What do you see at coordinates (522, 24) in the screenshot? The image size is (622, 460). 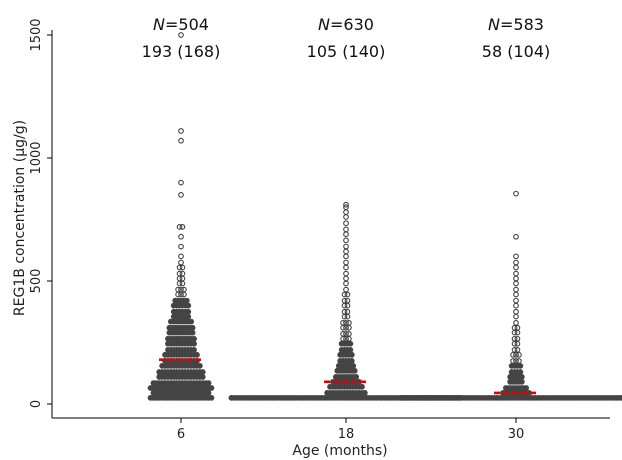 I see `n-value: =583` at bounding box center [522, 24].